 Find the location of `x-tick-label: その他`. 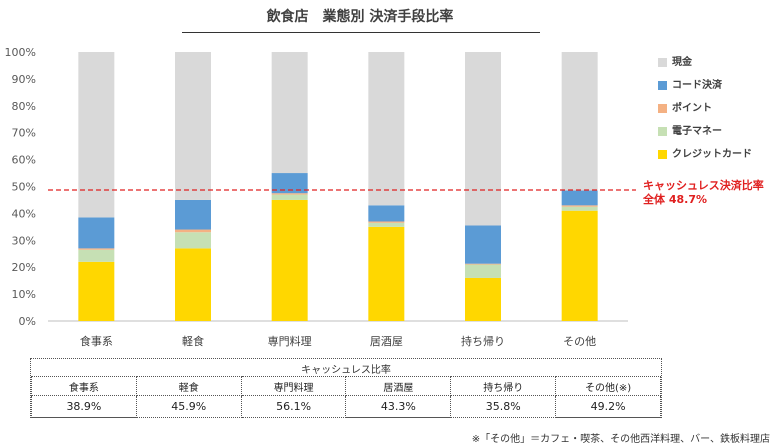

x-tick-label: その他 is located at coordinates (579, 341).